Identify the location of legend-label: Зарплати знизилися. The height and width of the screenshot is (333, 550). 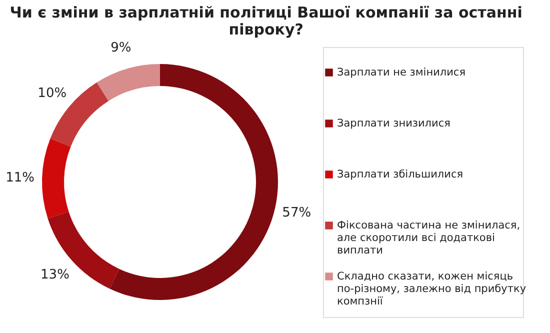
(393, 124).